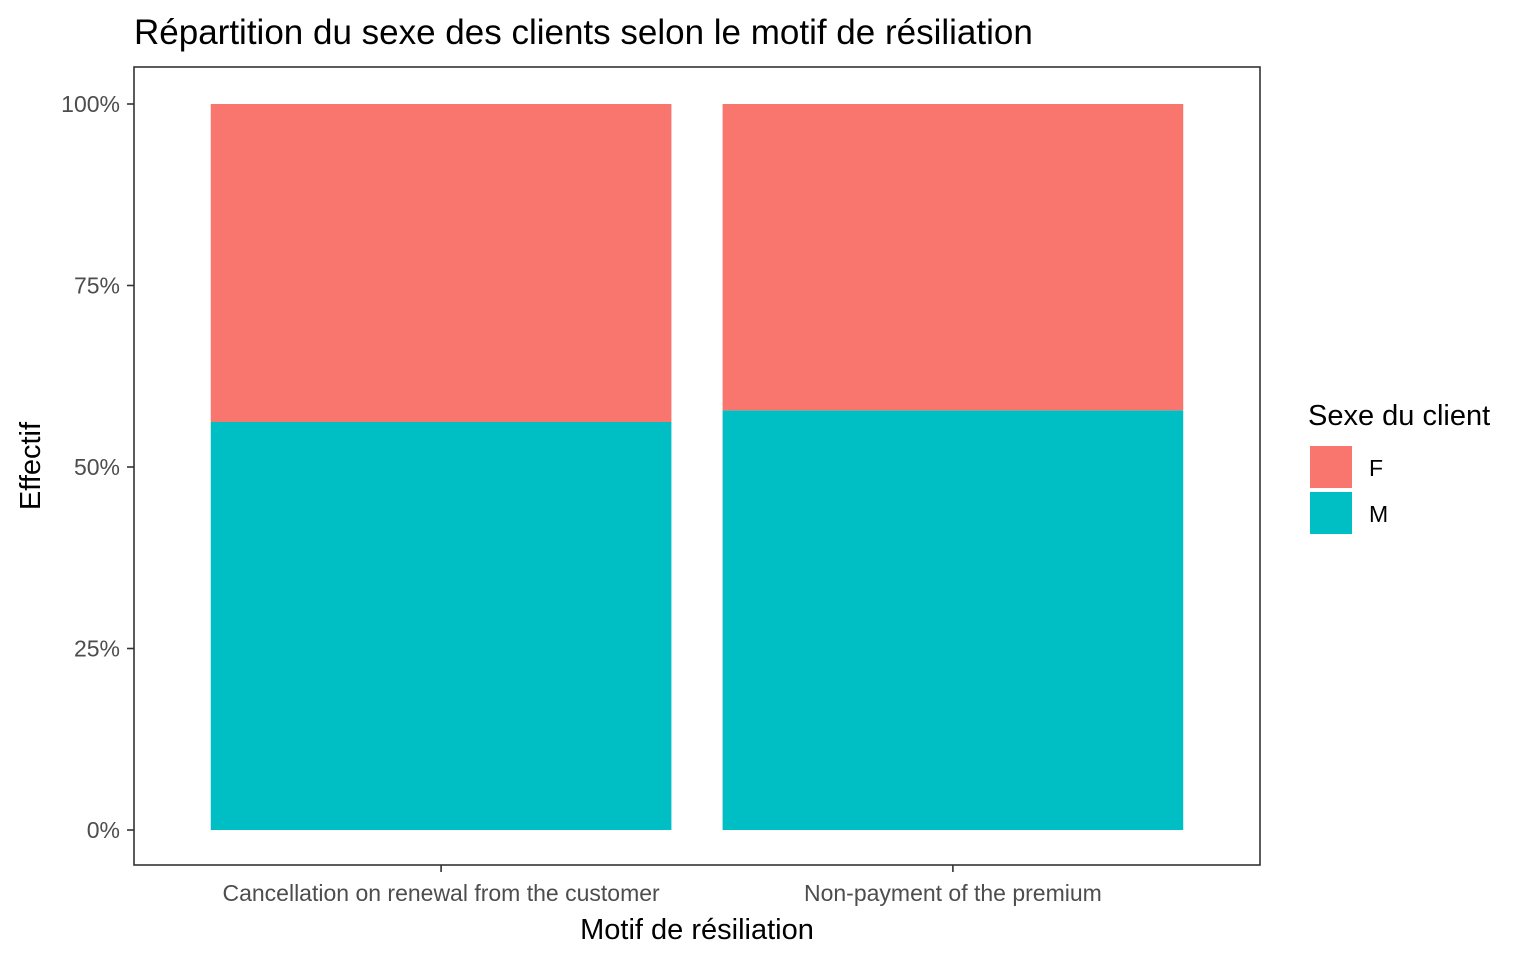 This screenshot has width=1536, height=960. Describe the element at coordinates (1349, 490) in the screenshot. I see `legend: FM` at that location.